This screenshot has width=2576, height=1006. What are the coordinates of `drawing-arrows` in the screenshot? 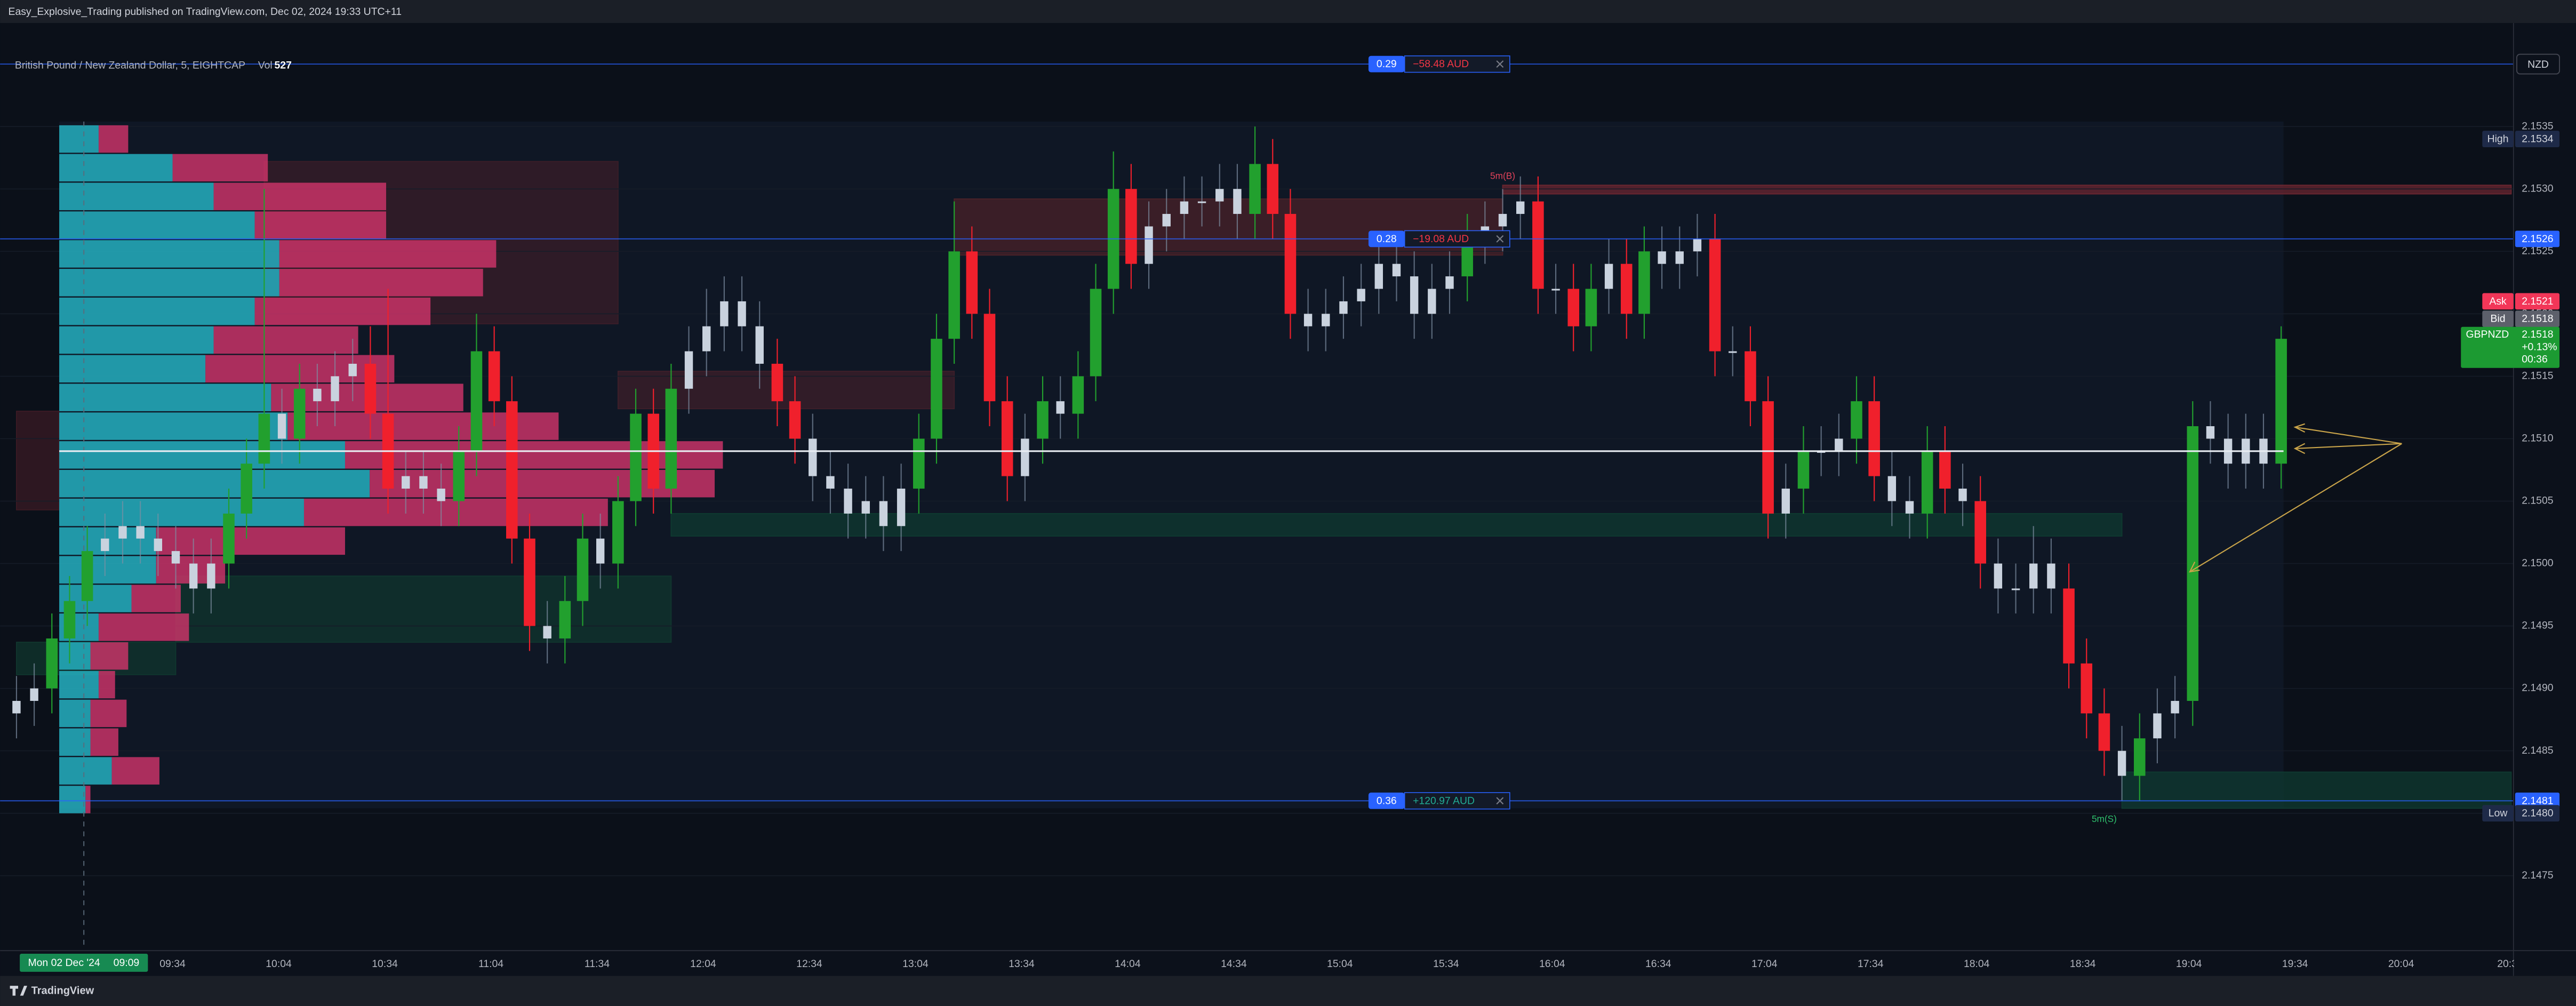 It's located at (2295, 498).